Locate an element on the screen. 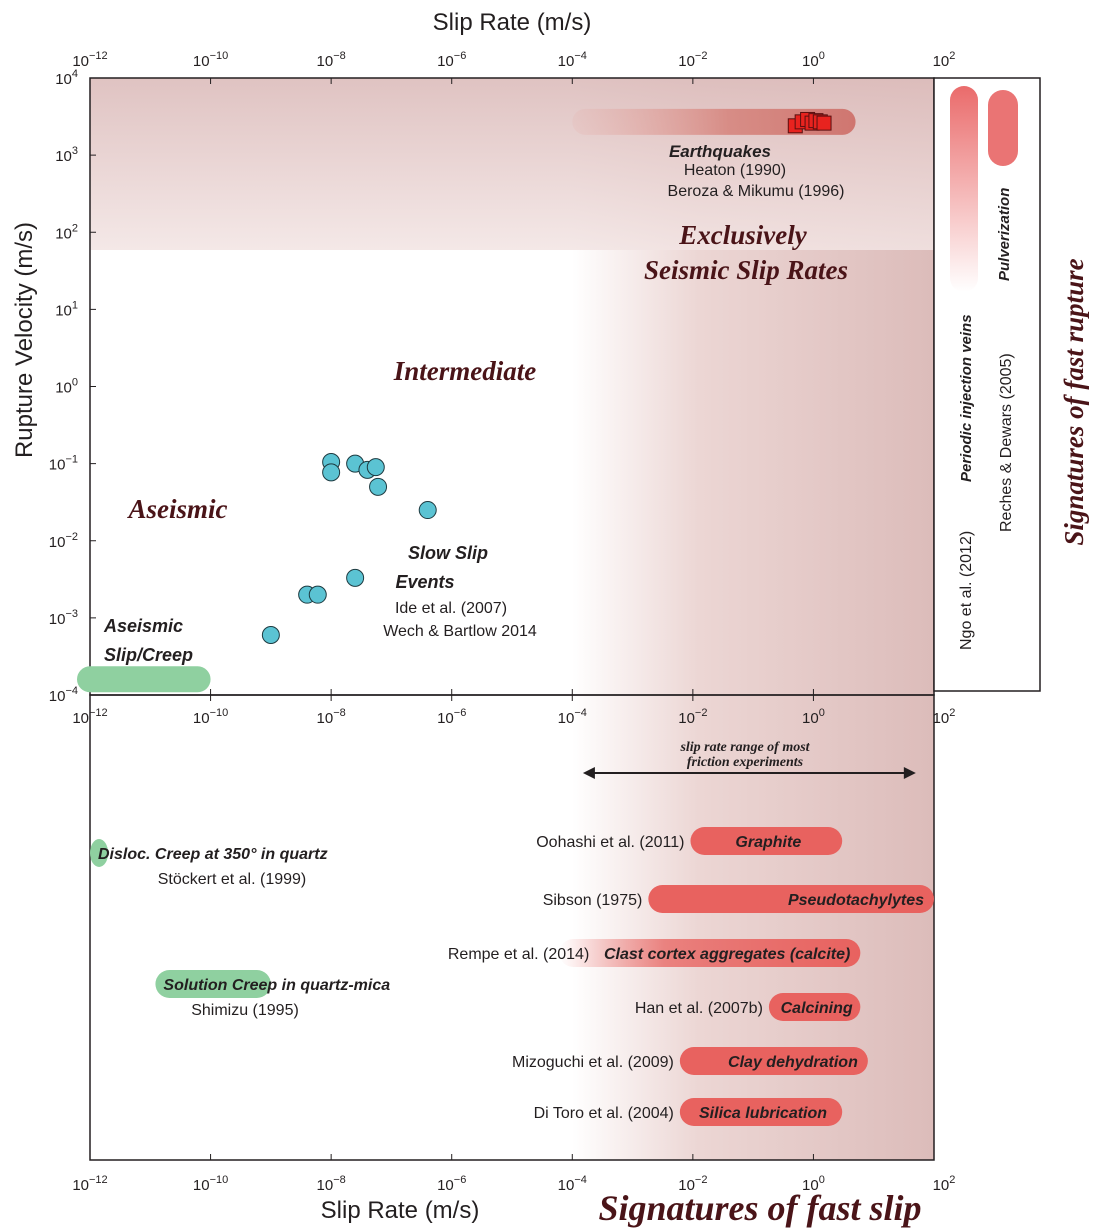  y-tick-label: 10⁻⁴ is located at coordinates (63, 695).